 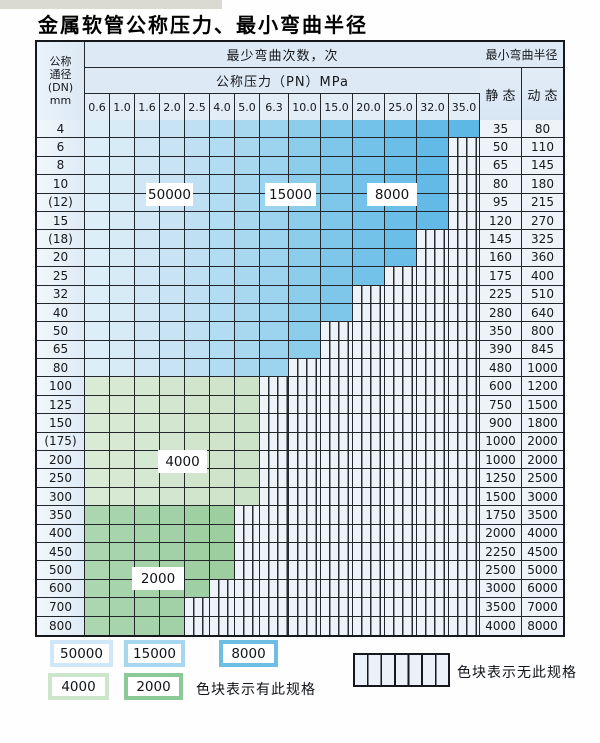 What do you see at coordinates (542, 349) in the screenshot?
I see `dynamic-radius-cell: 845` at bounding box center [542, 349].